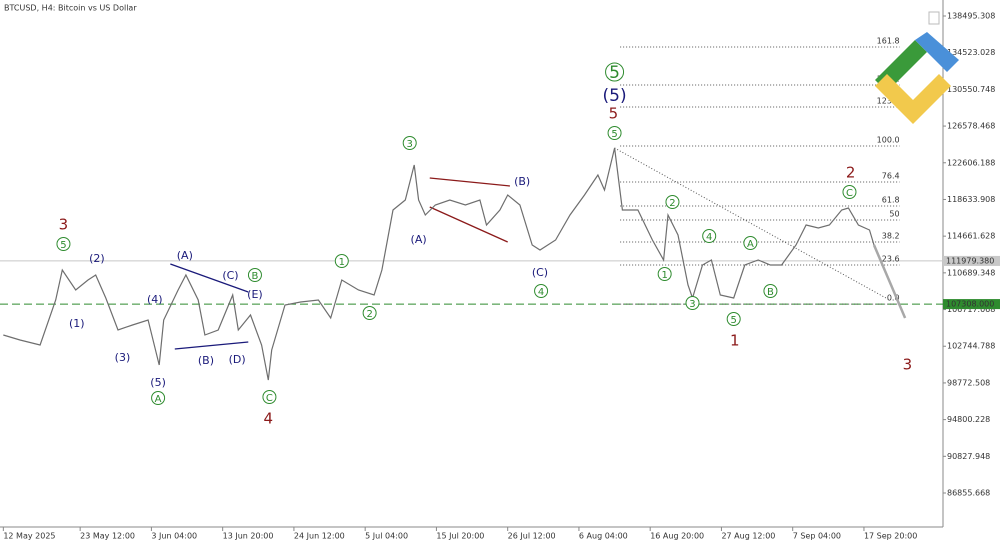  I want to click on corner-button, so click(934, 18).